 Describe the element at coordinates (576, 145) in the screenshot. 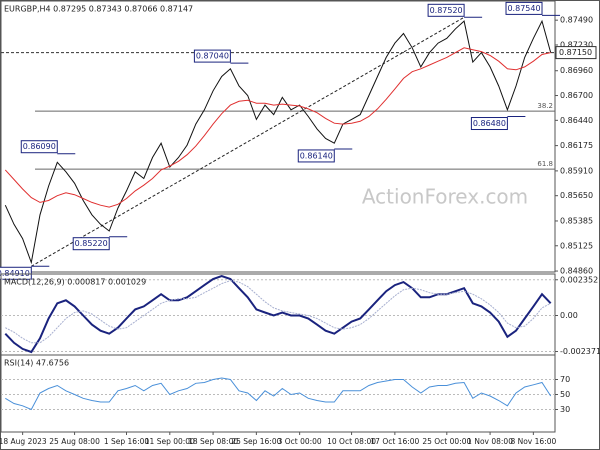

I see `y-tick-label: 0.86175` at that location.